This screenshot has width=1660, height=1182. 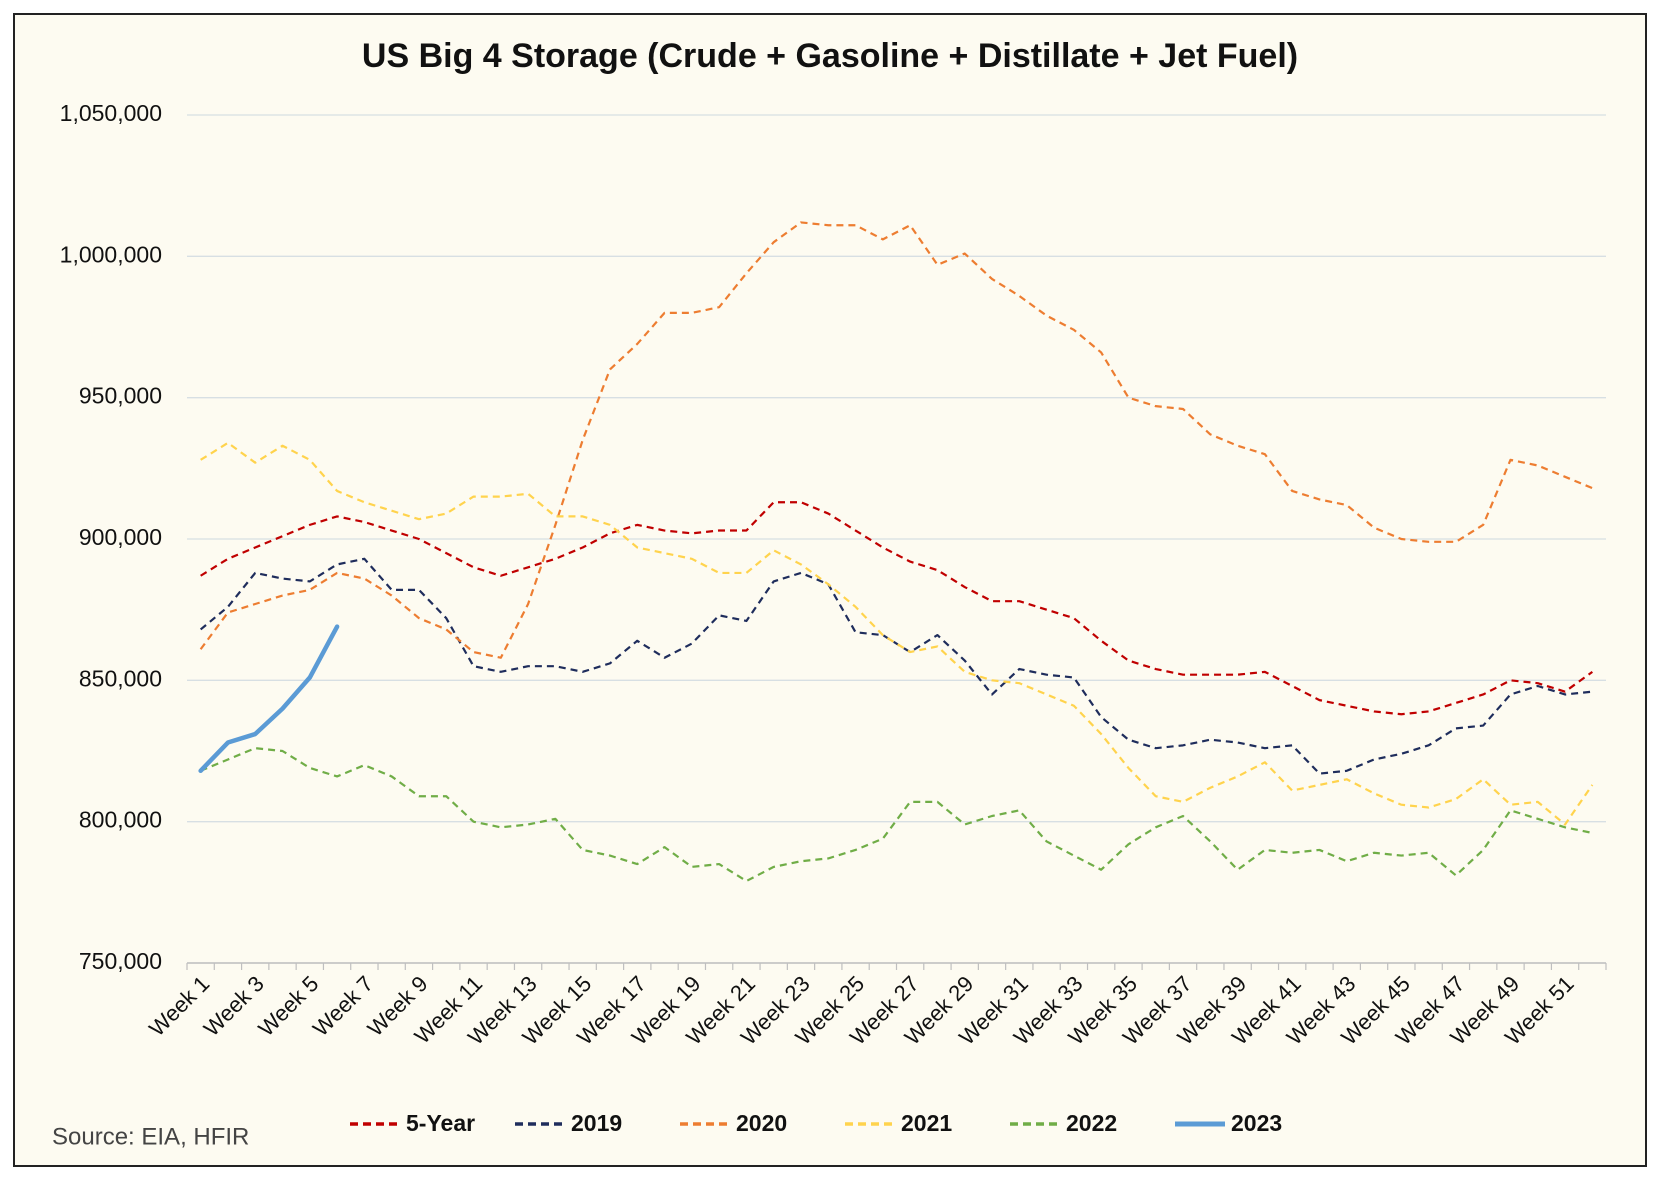 I want to click on source-note: Source: EIA, HFIR, so click(x=150, y=1136).